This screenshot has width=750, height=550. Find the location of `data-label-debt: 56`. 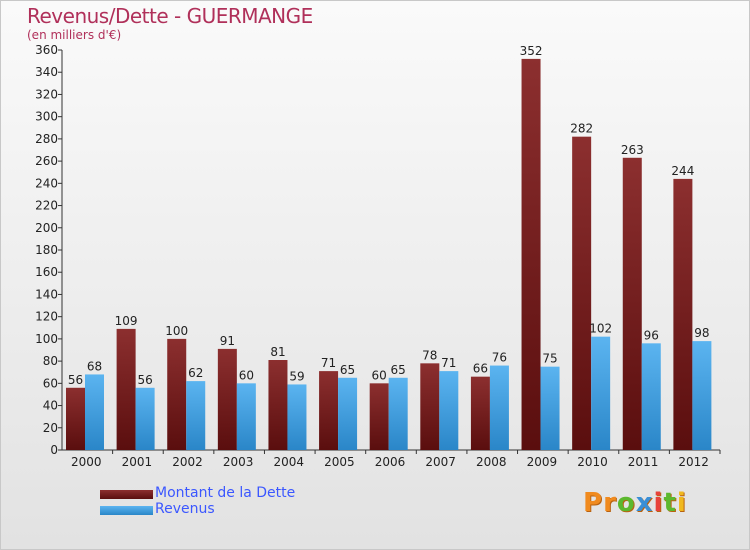

data-label-debt: 56 is located at coordinates (75, 380).